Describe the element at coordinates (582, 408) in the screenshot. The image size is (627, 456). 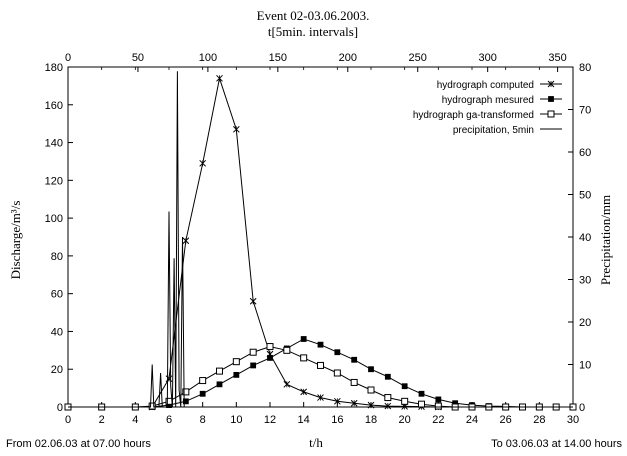
I see `y2-tick-label: 0` at that location.